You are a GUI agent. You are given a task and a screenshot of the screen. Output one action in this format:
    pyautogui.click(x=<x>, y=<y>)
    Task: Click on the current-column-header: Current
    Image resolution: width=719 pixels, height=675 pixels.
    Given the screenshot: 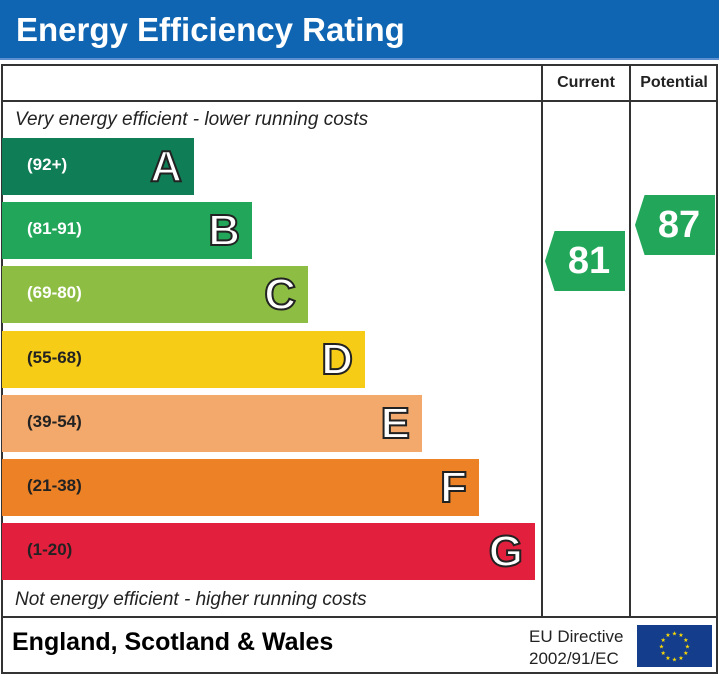 What is the action you would take?
    pyautogui.click(x=586, y=82)
    